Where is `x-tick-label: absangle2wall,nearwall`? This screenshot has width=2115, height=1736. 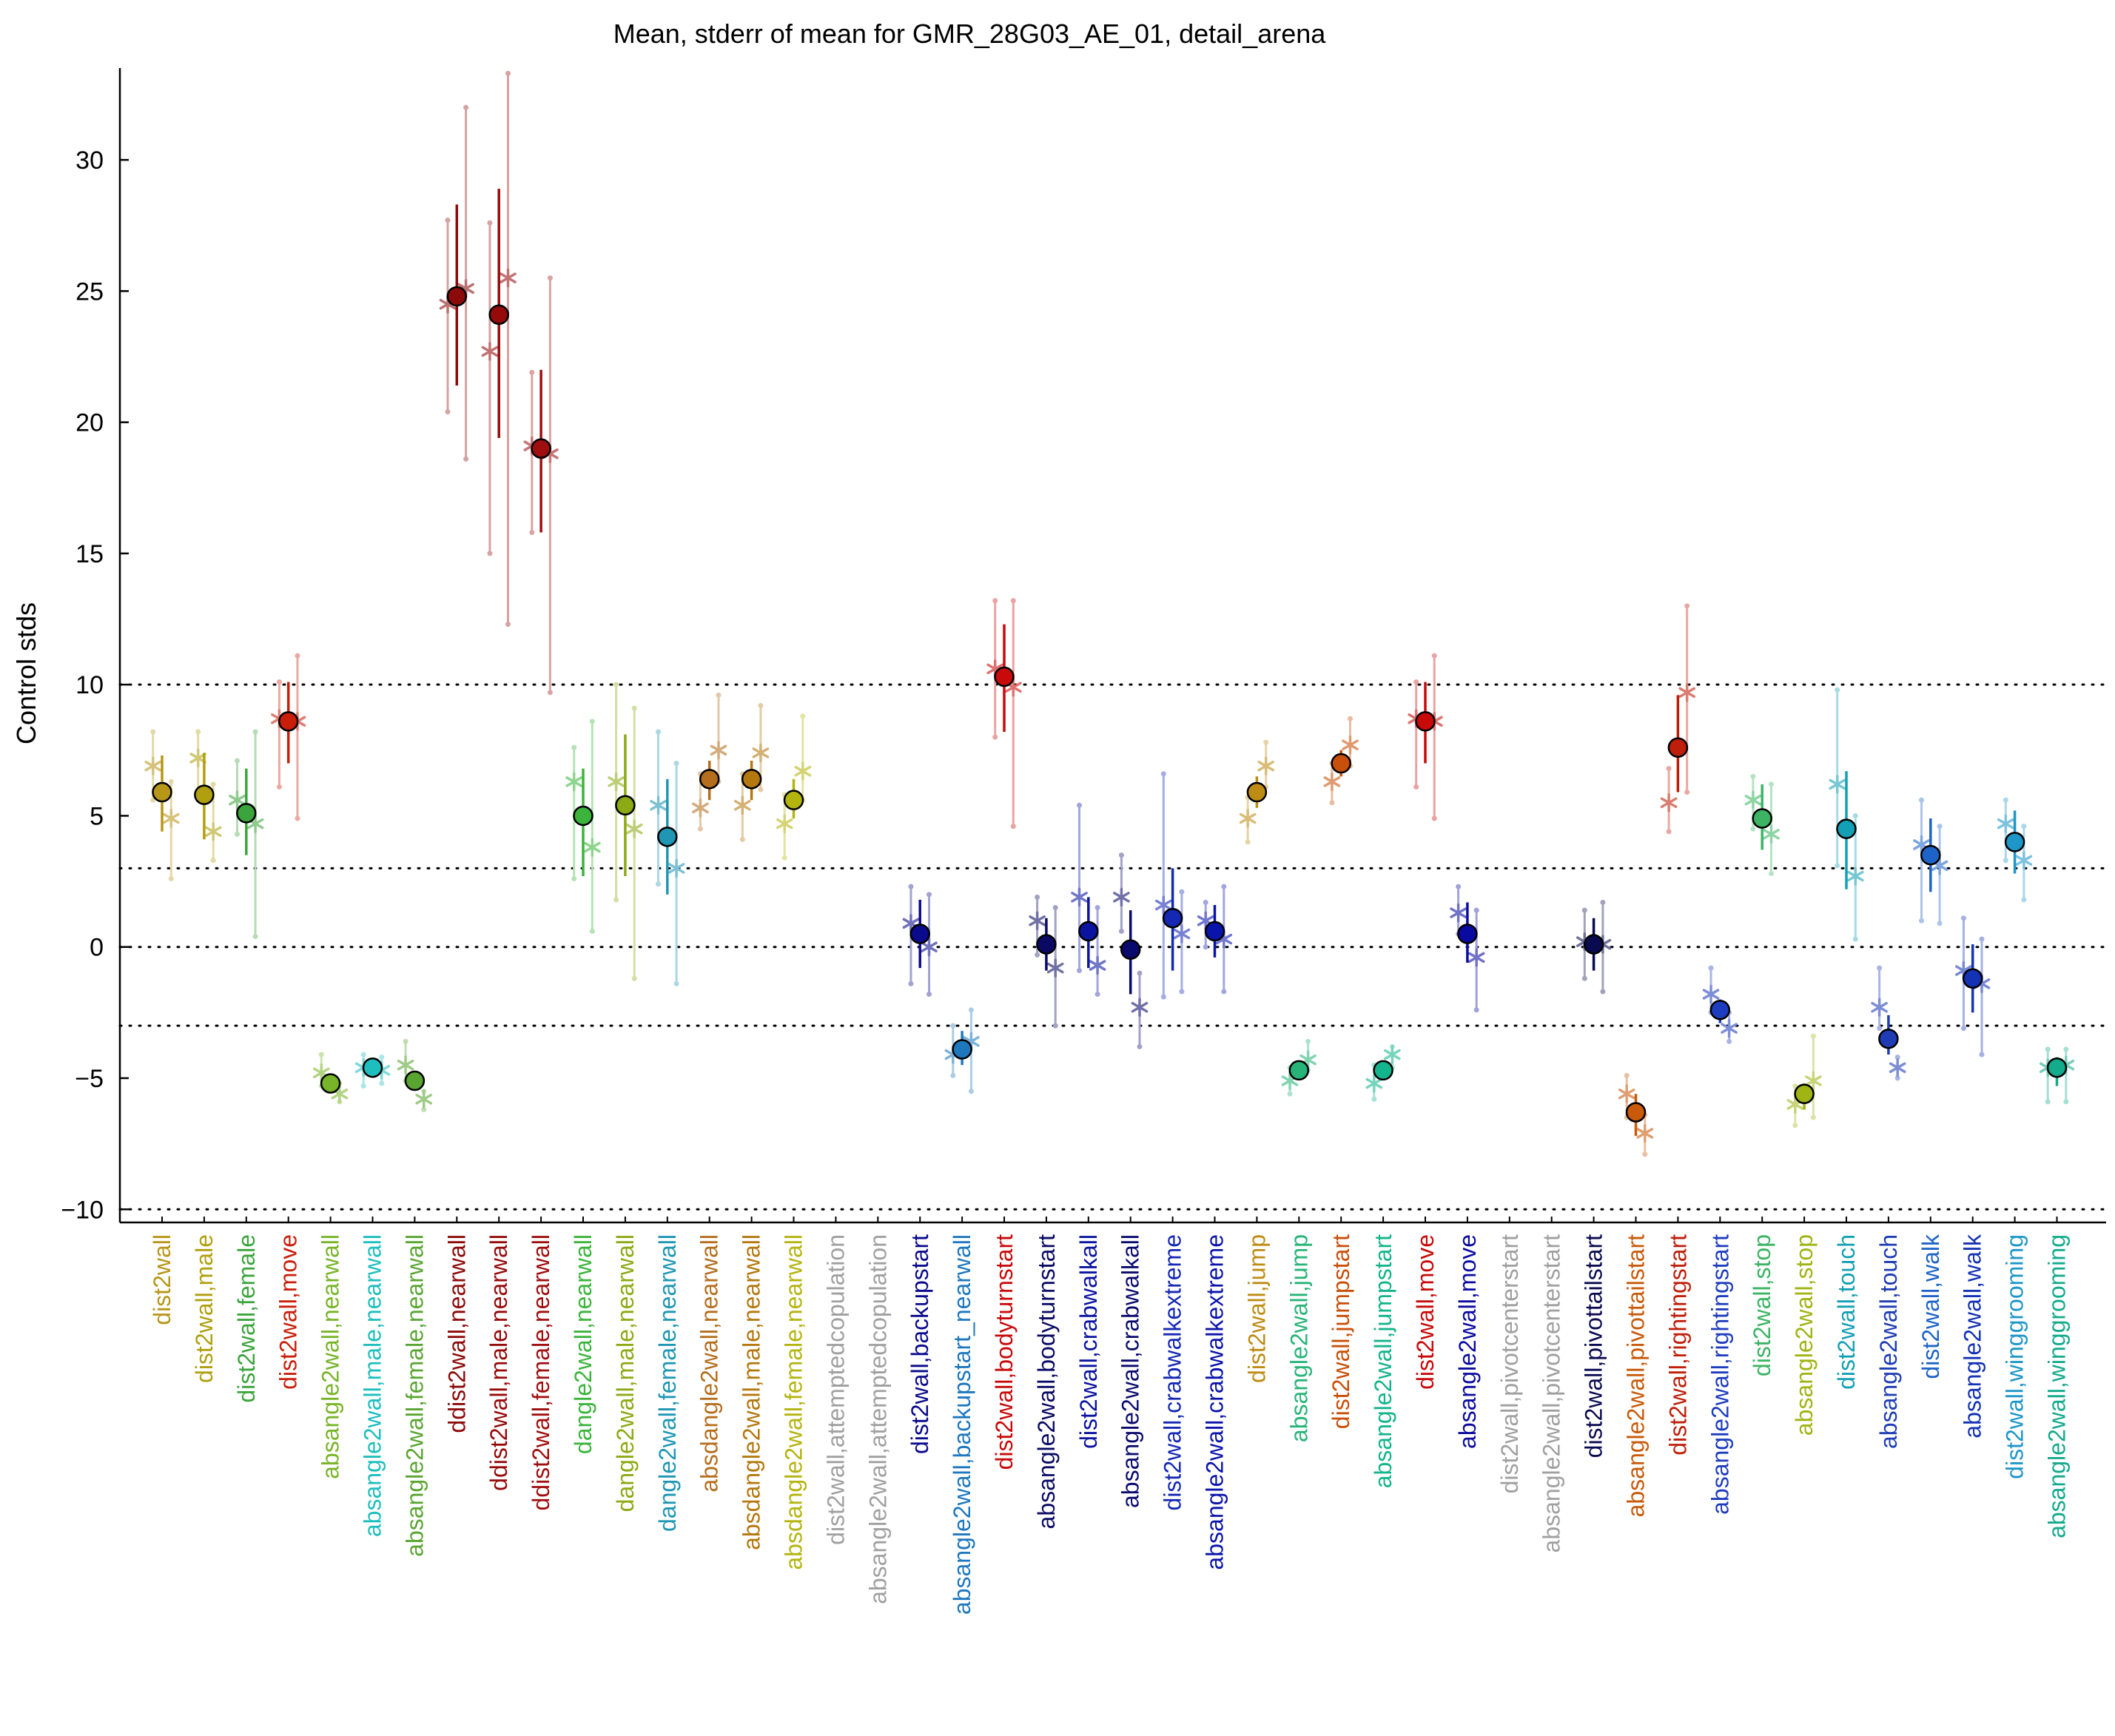
x-tick-label: absangle2wall,nearwall is located at coordinates (330, 1356).